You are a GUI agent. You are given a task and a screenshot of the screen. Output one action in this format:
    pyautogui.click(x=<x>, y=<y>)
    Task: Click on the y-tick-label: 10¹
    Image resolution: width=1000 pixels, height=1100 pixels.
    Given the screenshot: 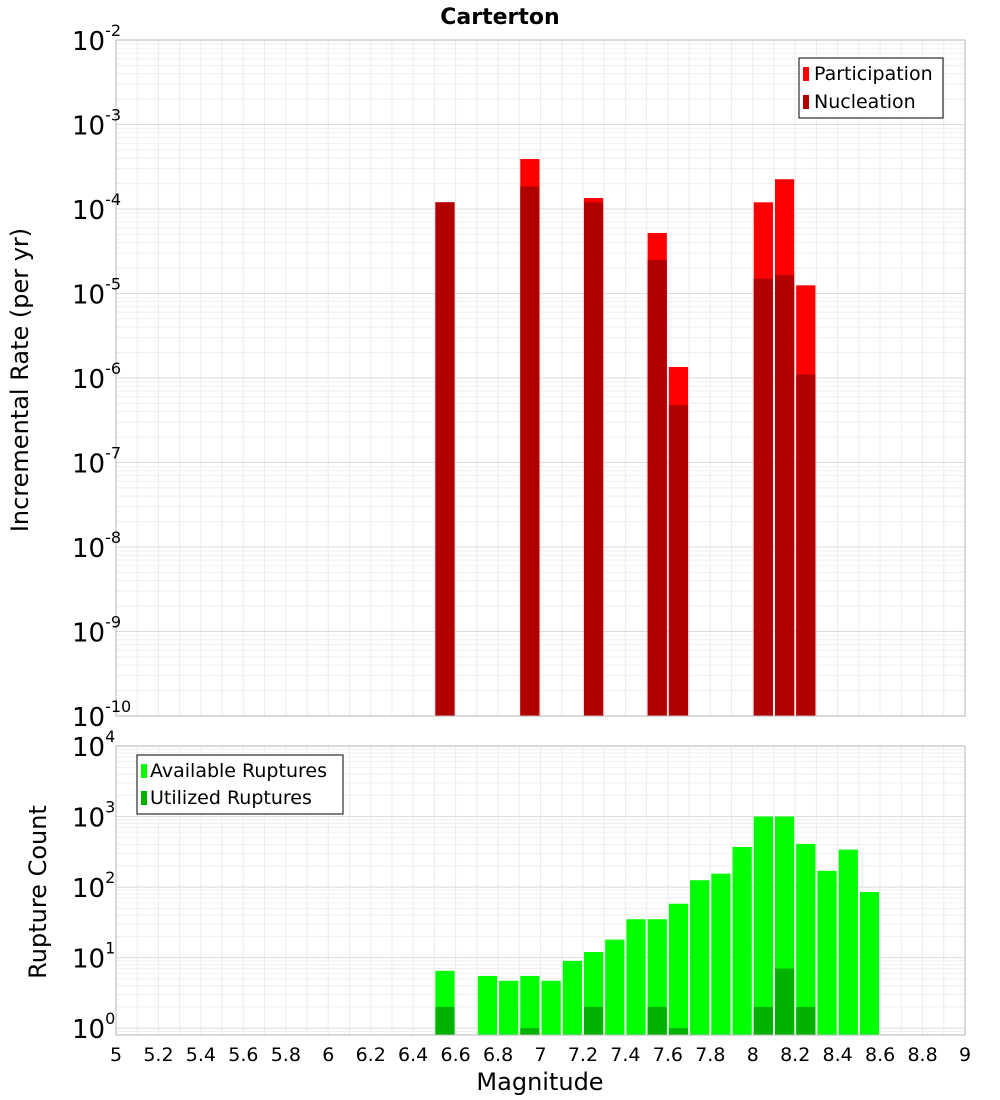 What is the action you would take?
    pyautogui.click(x=93, y=957)
    